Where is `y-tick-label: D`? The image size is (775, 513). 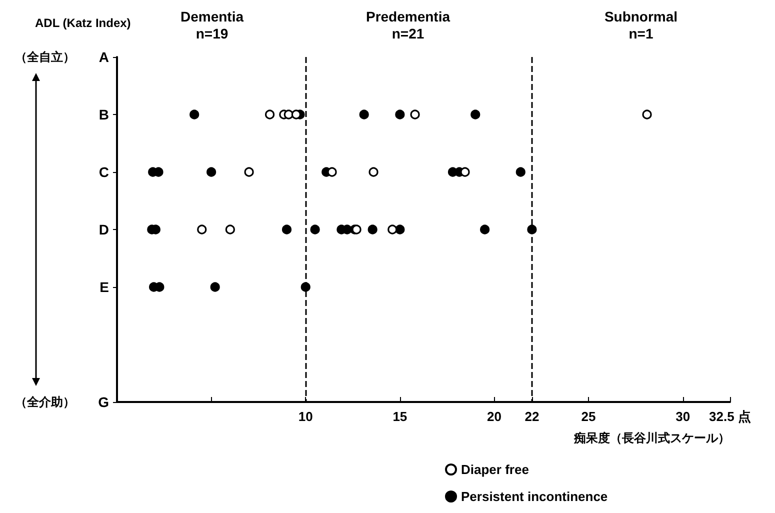
y-tick-label: D is located at coordinates (103, 230).